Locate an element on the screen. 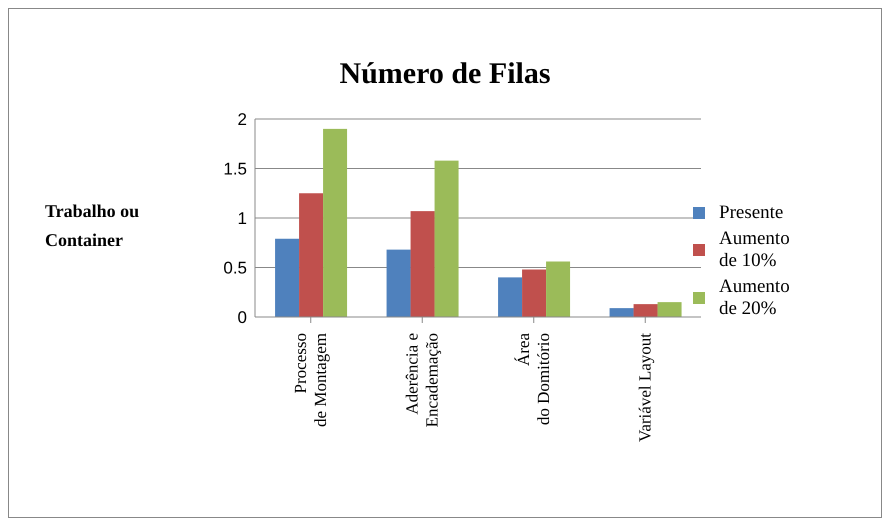 The image size is (890, 526). legend-label: Aumento de 10% is located at coordinates (754, 250).